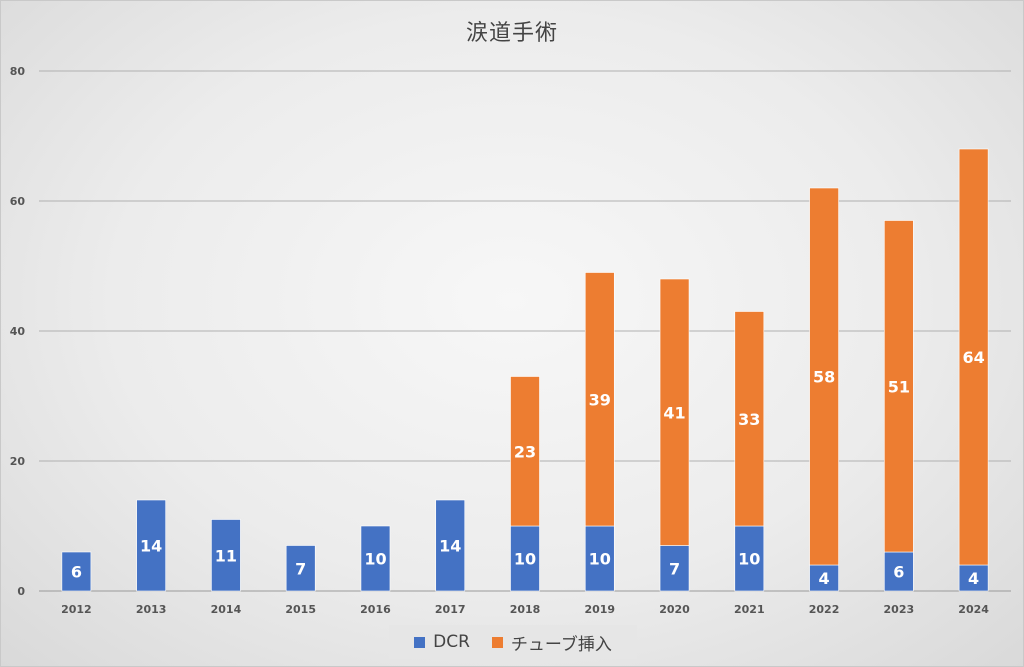  I want to click on data-label-tube-2024: 64, so click(973, 357).